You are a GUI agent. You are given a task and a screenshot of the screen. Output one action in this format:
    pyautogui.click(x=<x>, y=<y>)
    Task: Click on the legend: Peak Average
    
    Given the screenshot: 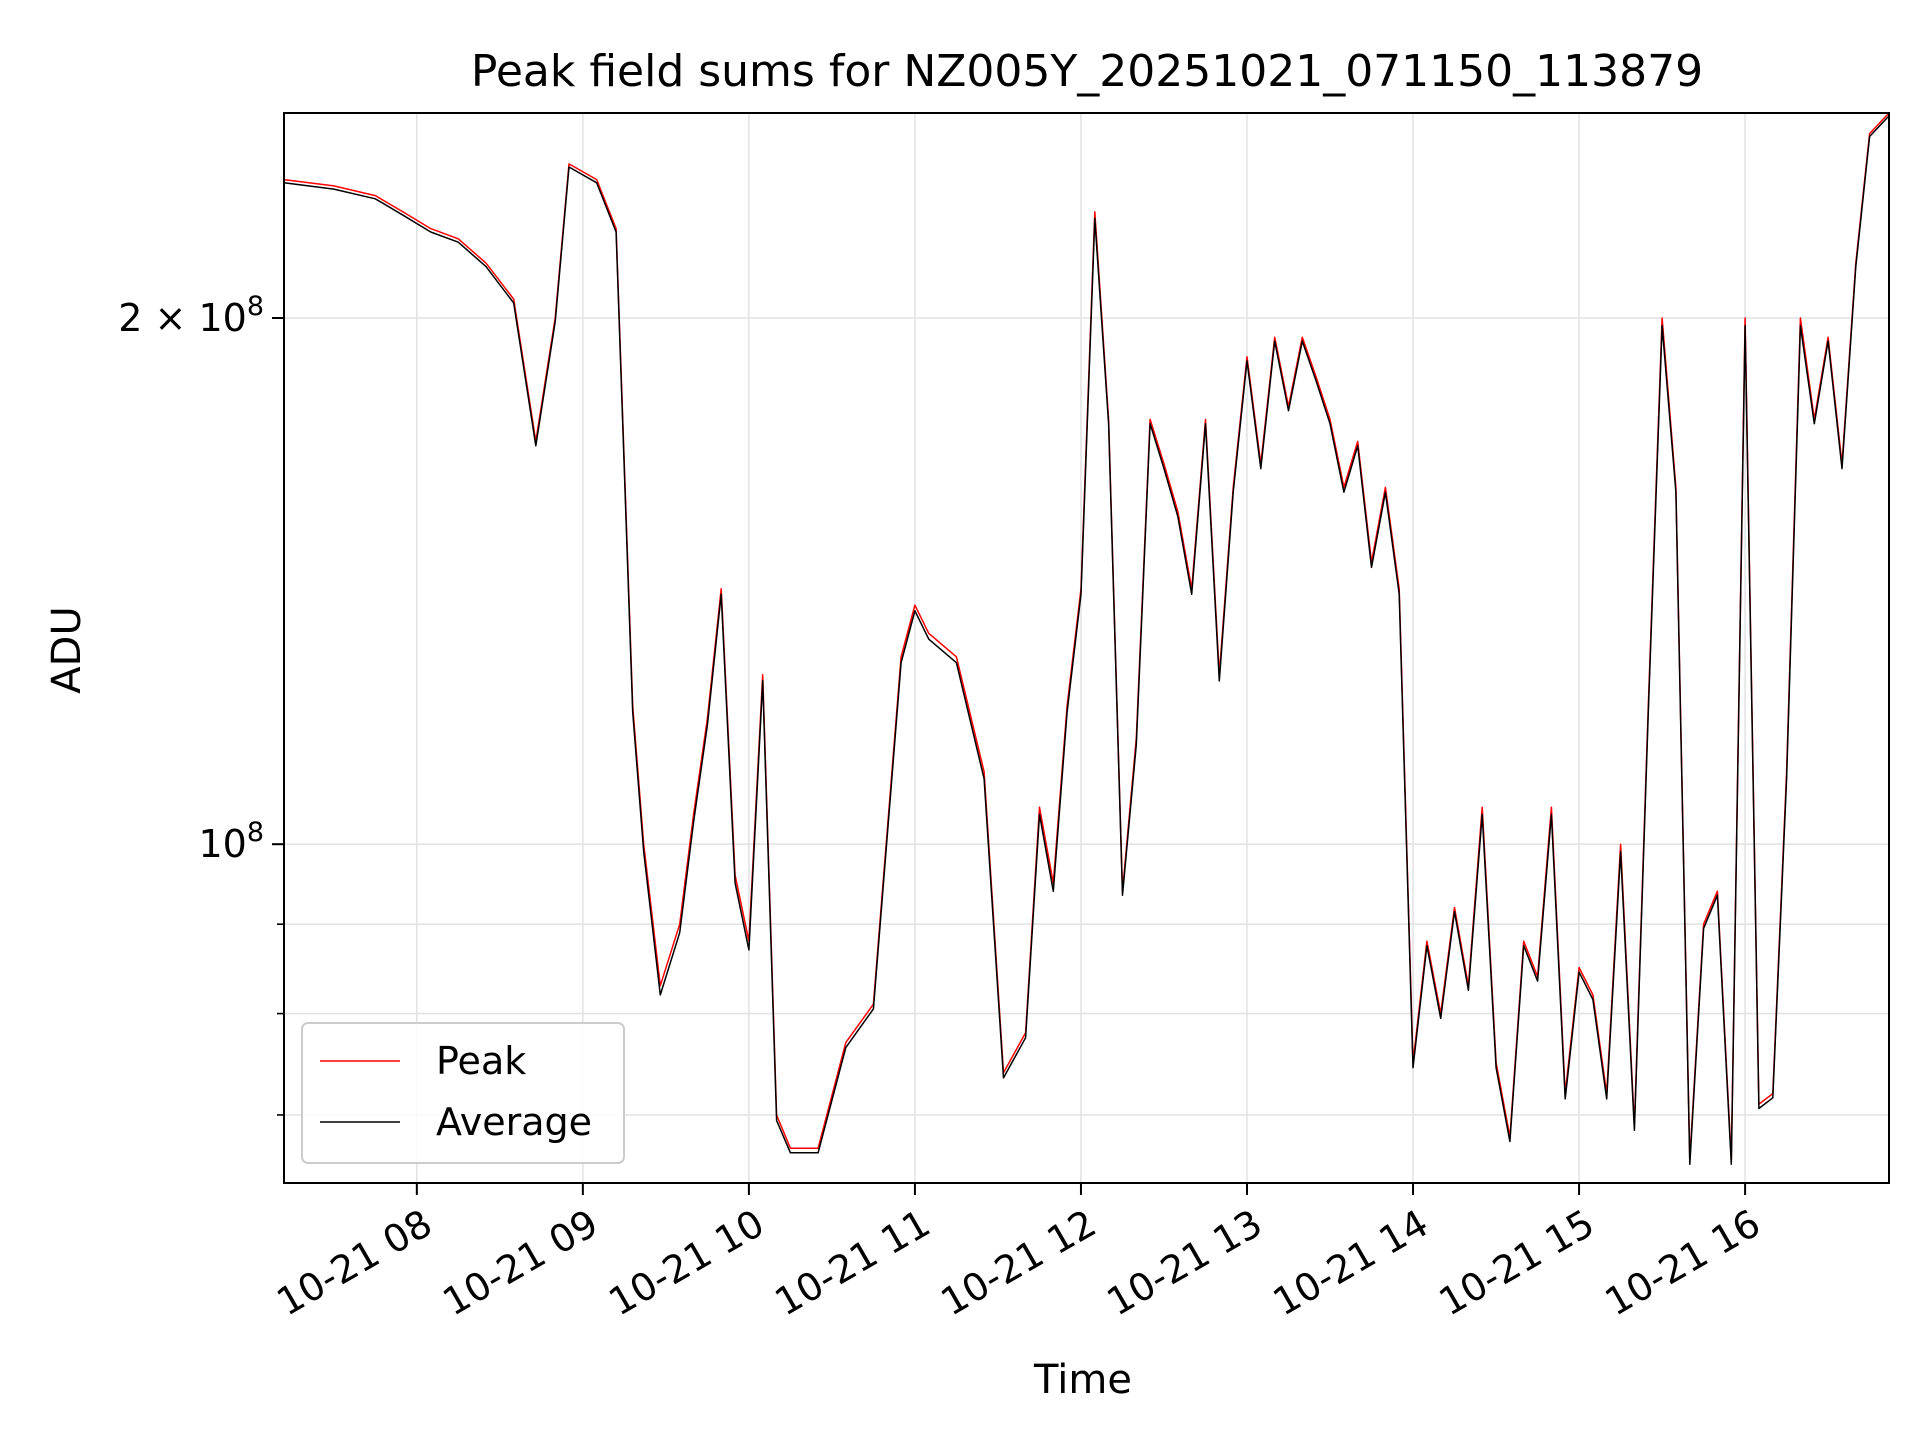 What is the action you would take?
    pyautogui.click(x=463, y=1093)
    